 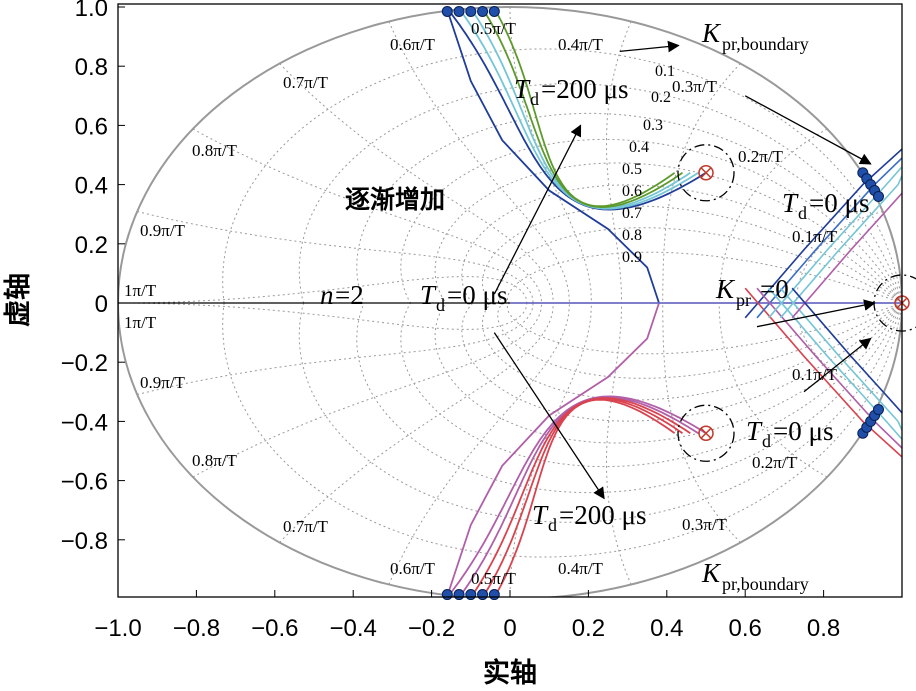 I want to click on n-symbol: n, so click(x=327, y=295).